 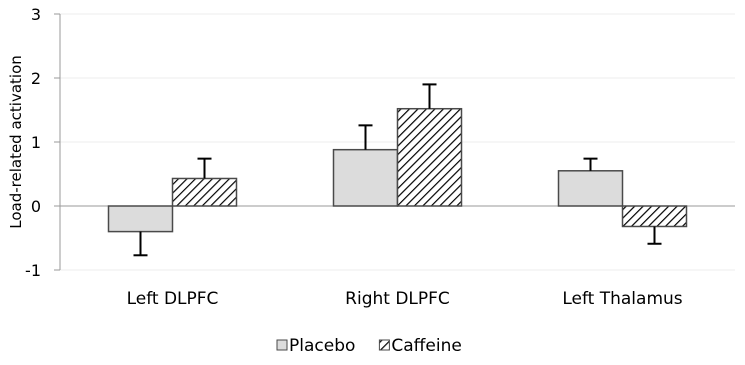 What do you see at coordinates (282, 345) in the screenshot?
I see `legend-swatch-placebo` at bounding box center [282, 345].